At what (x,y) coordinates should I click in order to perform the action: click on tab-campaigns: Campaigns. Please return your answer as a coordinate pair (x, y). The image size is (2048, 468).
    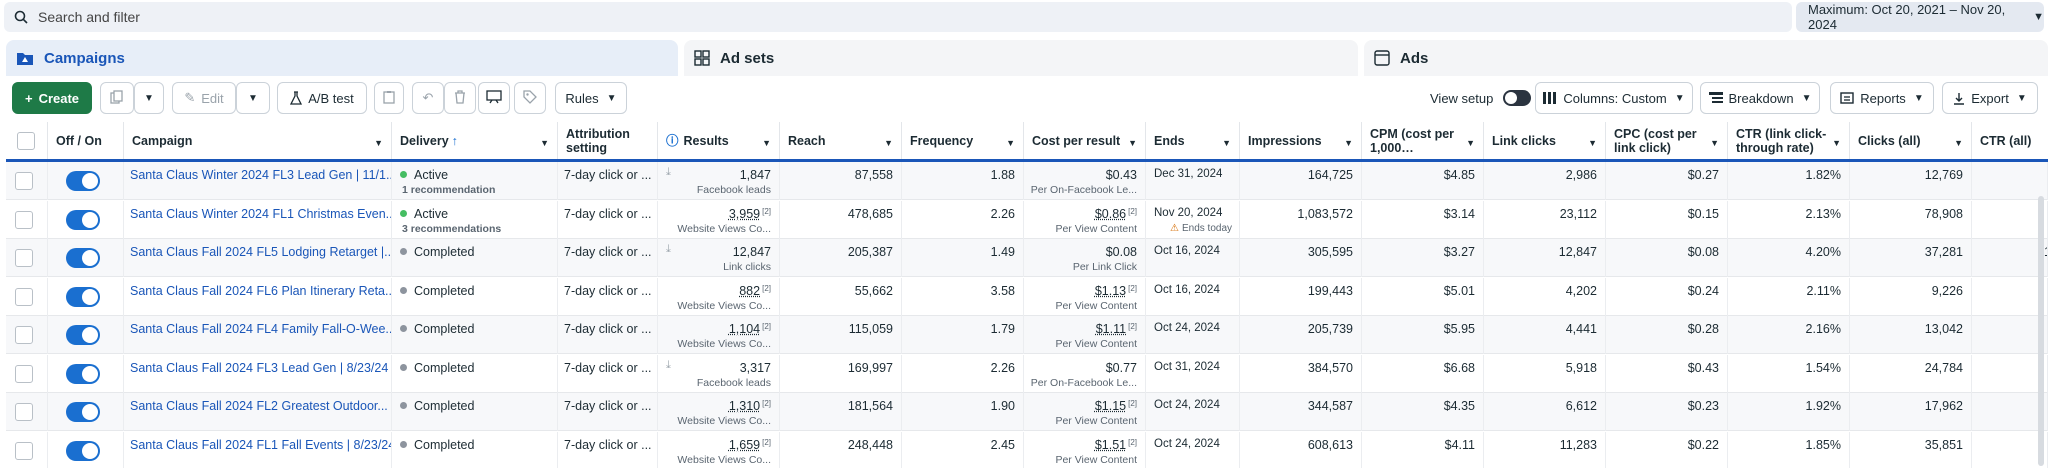
    Looking at the image, I should click on (342, 58).